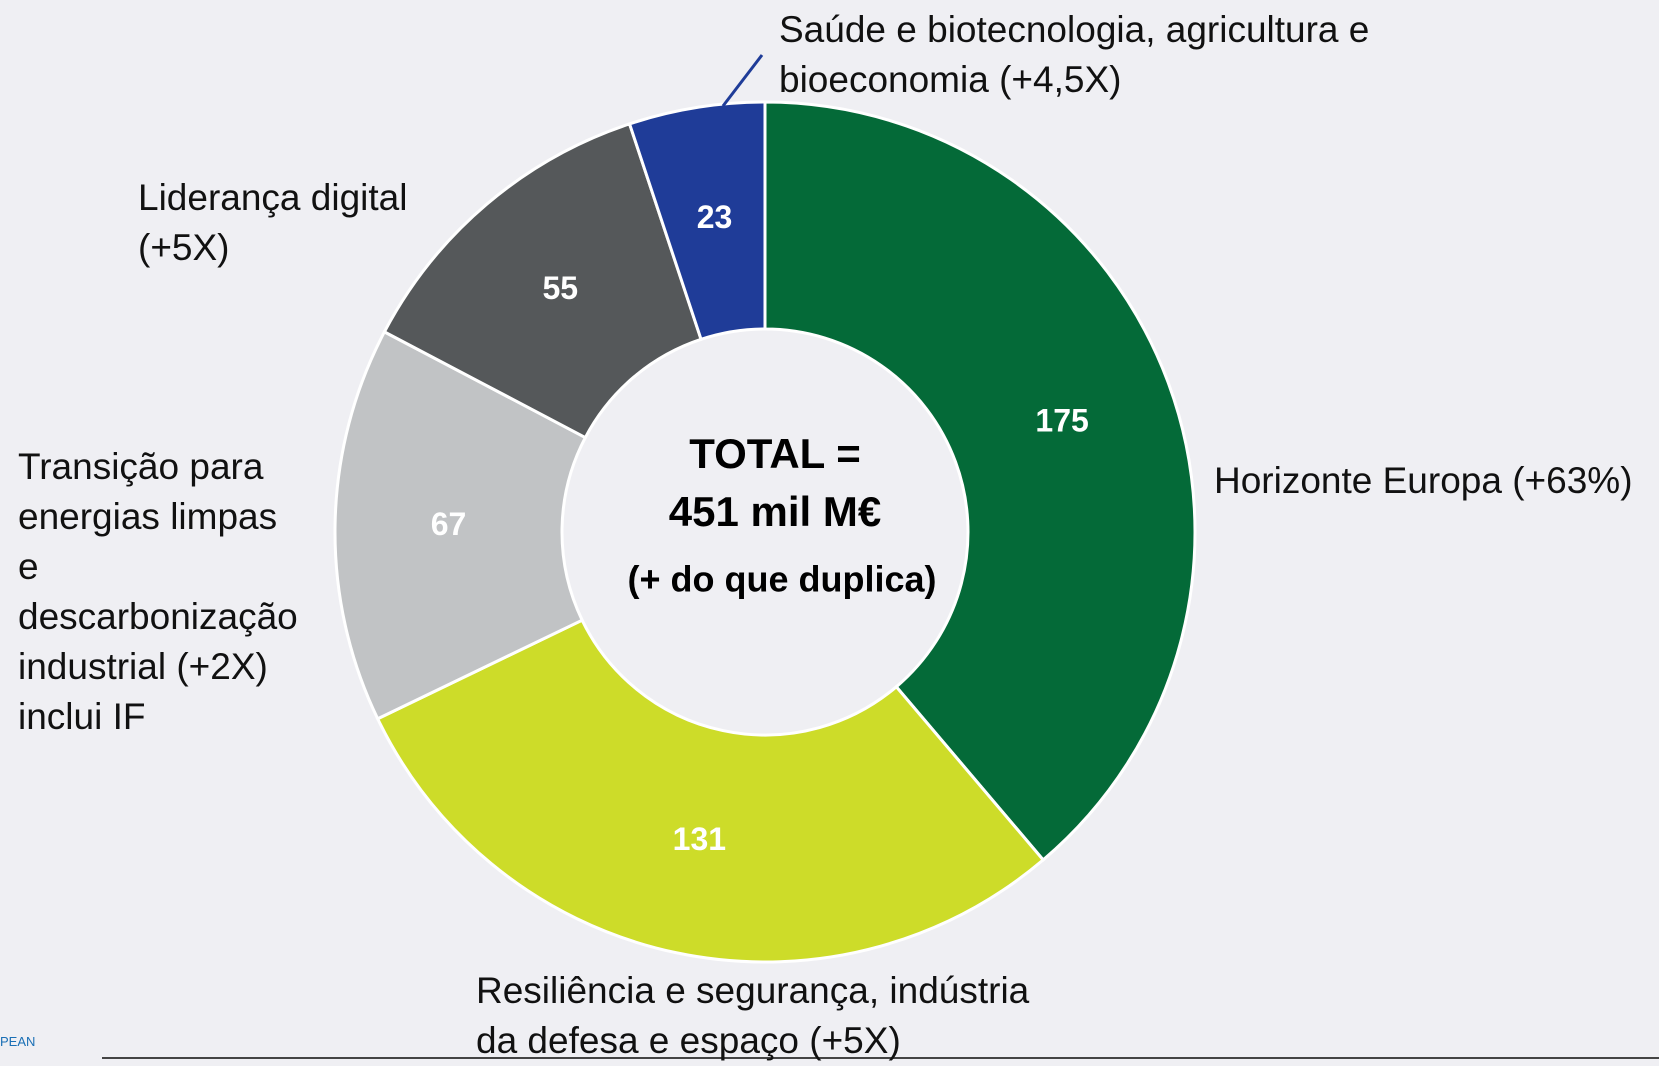 Image resolution: width=1659 pixels, height=1066 pixels. Describe the element at coordinates (715, 217) in the screenshot. I see `value-label: 23` at that location.